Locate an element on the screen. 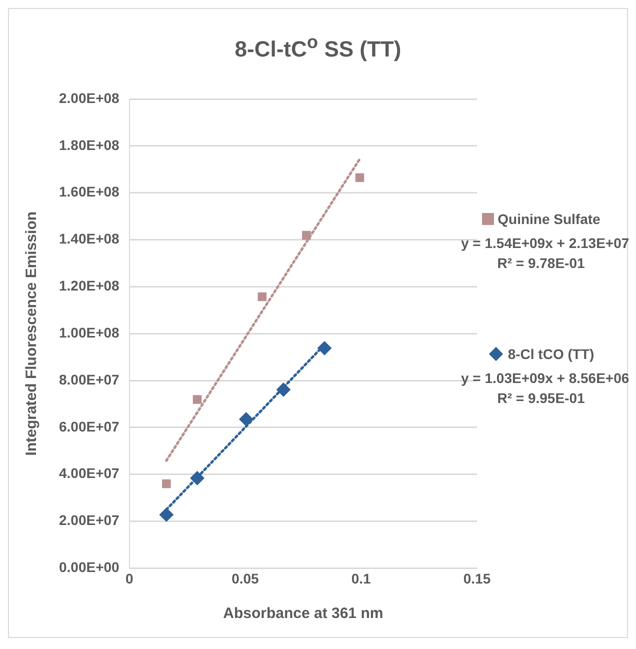 The image size is (636, 649). y-tick-label: 2.00E+07 is located at coordinates (89, 520).